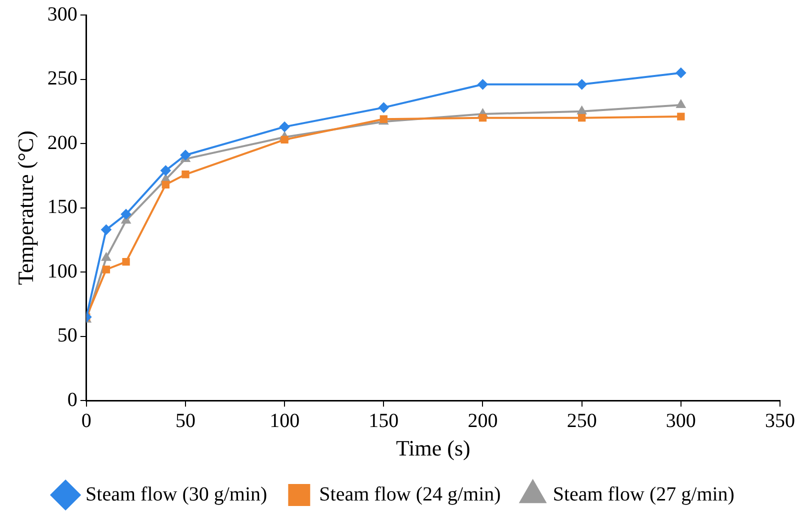  I want to click on y-tick-label: 300, so click(62, 14).